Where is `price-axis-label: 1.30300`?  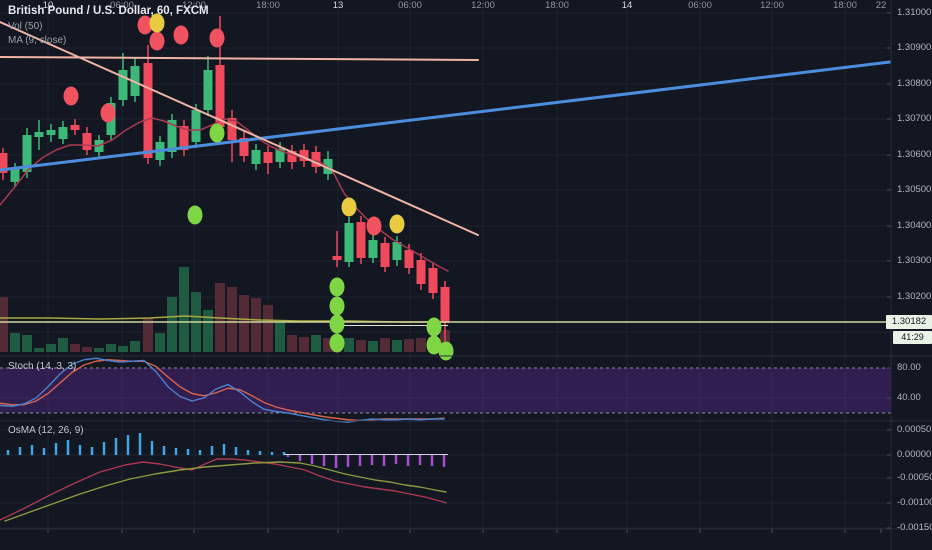 price-axis-label: 1.30300 is located at coordinates (914, 260).